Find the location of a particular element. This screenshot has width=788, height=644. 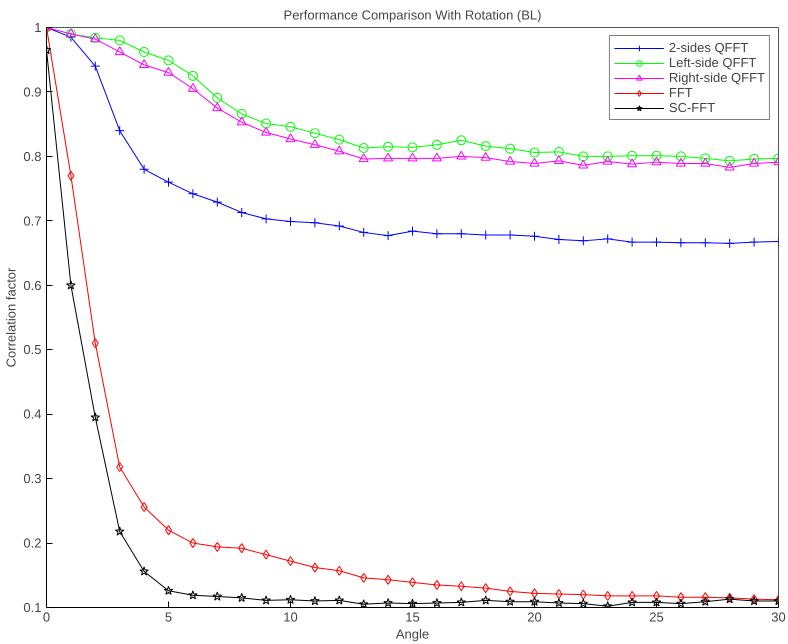

y-tick-label: 0.4 is located at coordinates (32, 414).